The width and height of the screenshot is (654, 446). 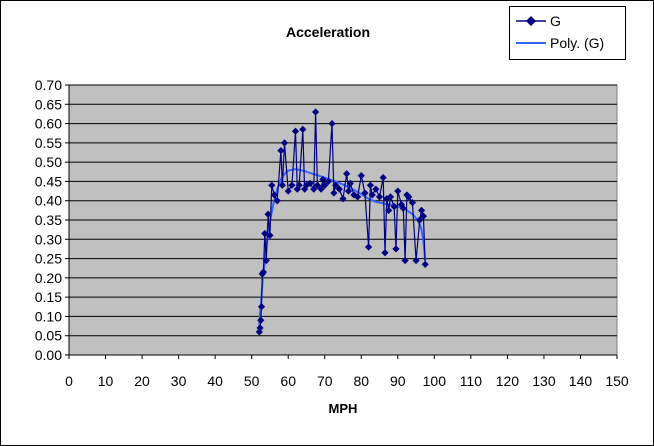 What do you see at coordinates (361, 381) in the screenshot?
I see `x-tick-label: 80` at bounding box center [361, 381].